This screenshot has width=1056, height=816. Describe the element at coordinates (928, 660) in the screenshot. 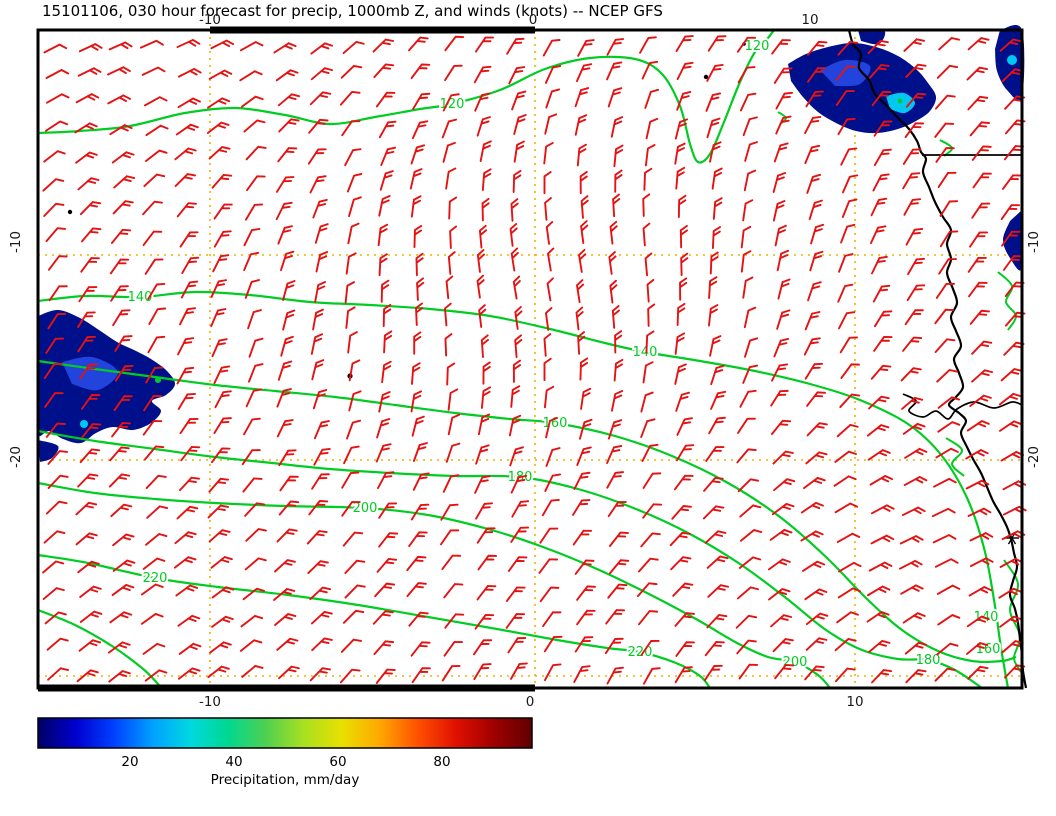

I see `svg-text: 180` at that location.